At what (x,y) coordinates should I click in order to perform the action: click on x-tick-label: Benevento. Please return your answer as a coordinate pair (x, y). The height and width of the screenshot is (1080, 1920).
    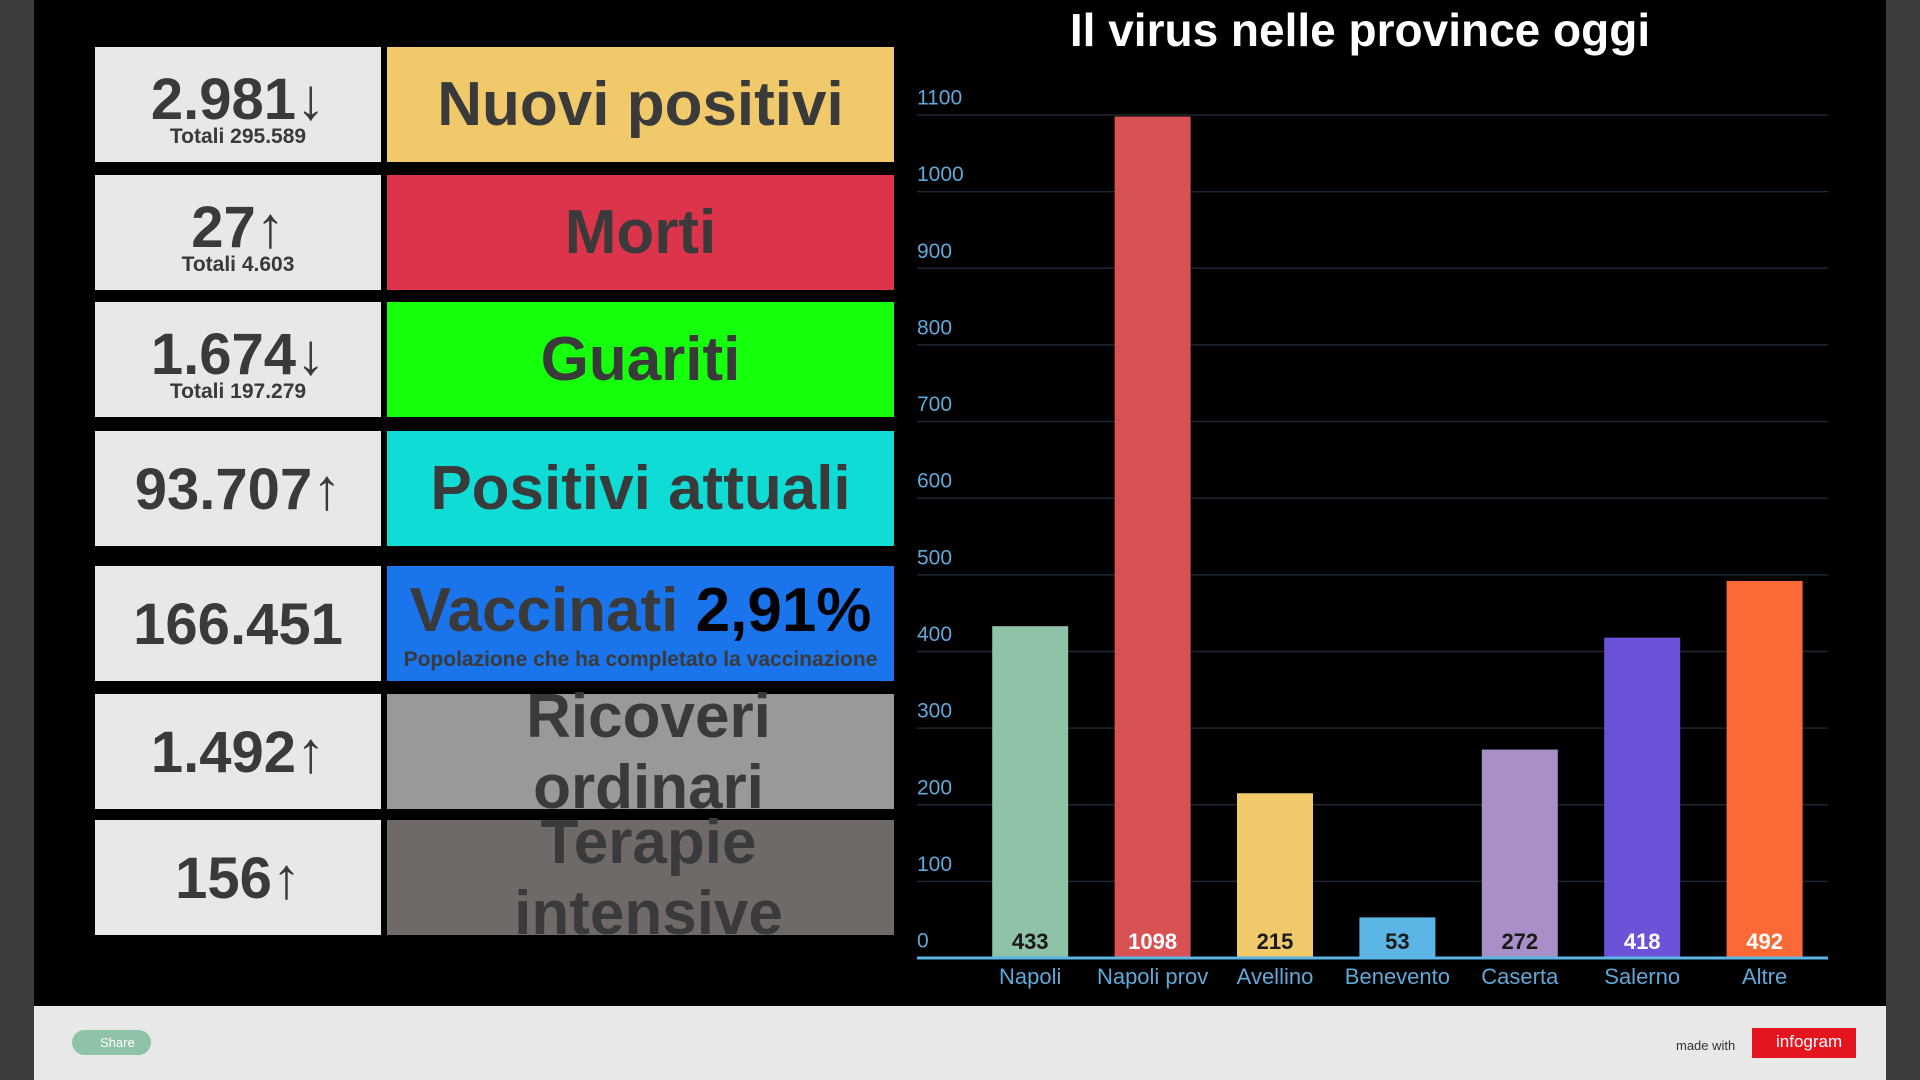
    Looking at the image, I should click on (1397, 976).